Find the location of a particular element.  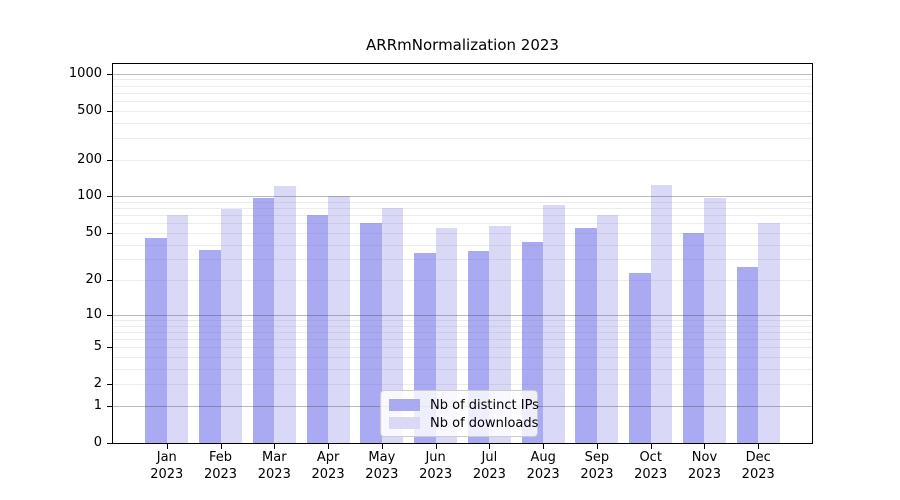

legend: Nb of distinct IPs Nb of downloads is located at coordinates (459, 413).